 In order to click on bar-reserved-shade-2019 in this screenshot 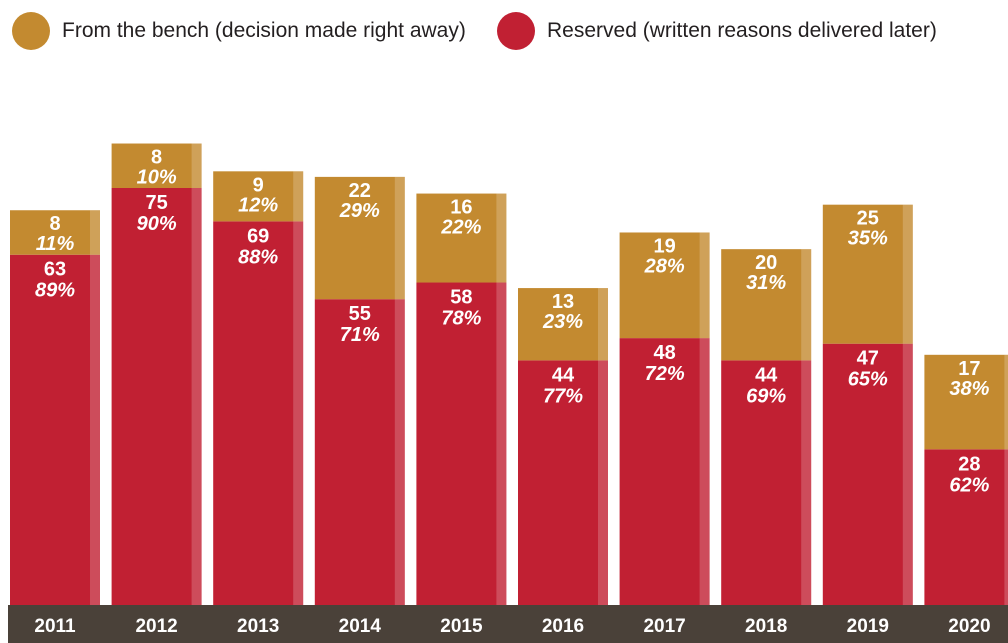, I will do `click(907, 474)`.